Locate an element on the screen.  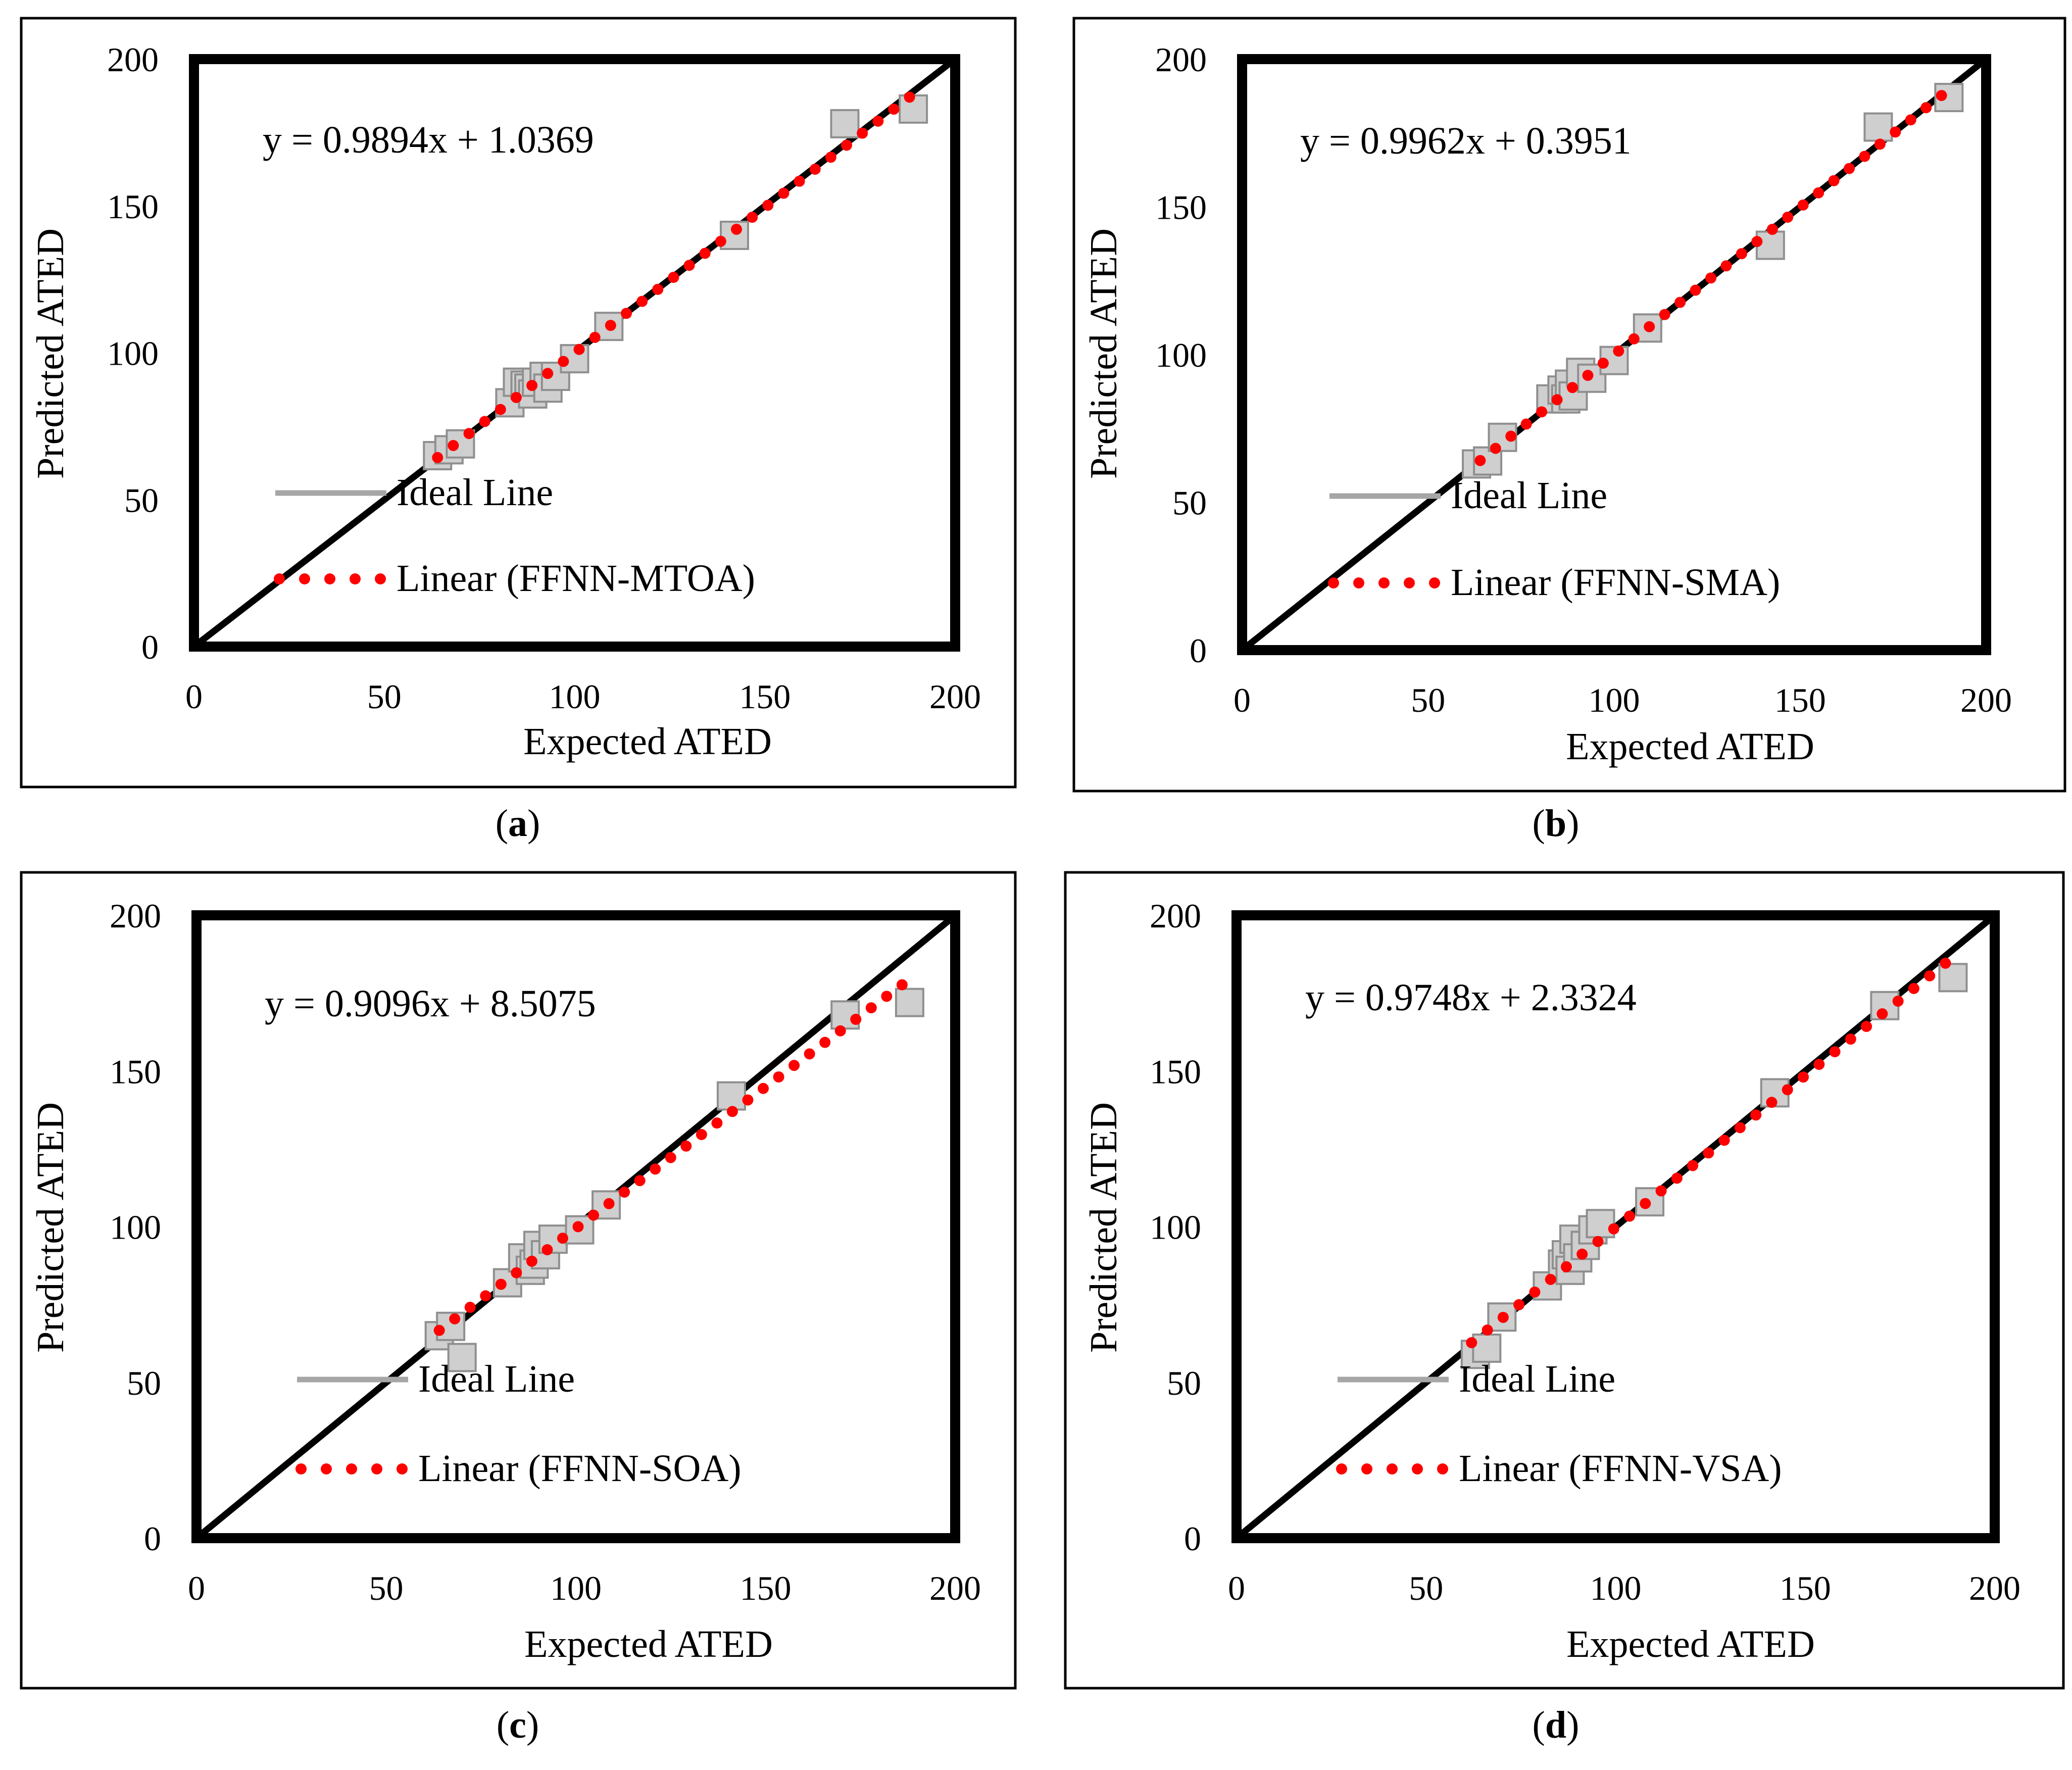
legend-trend-label: Linear (FFNN-SOA) is located at coordinates (580, 1468).